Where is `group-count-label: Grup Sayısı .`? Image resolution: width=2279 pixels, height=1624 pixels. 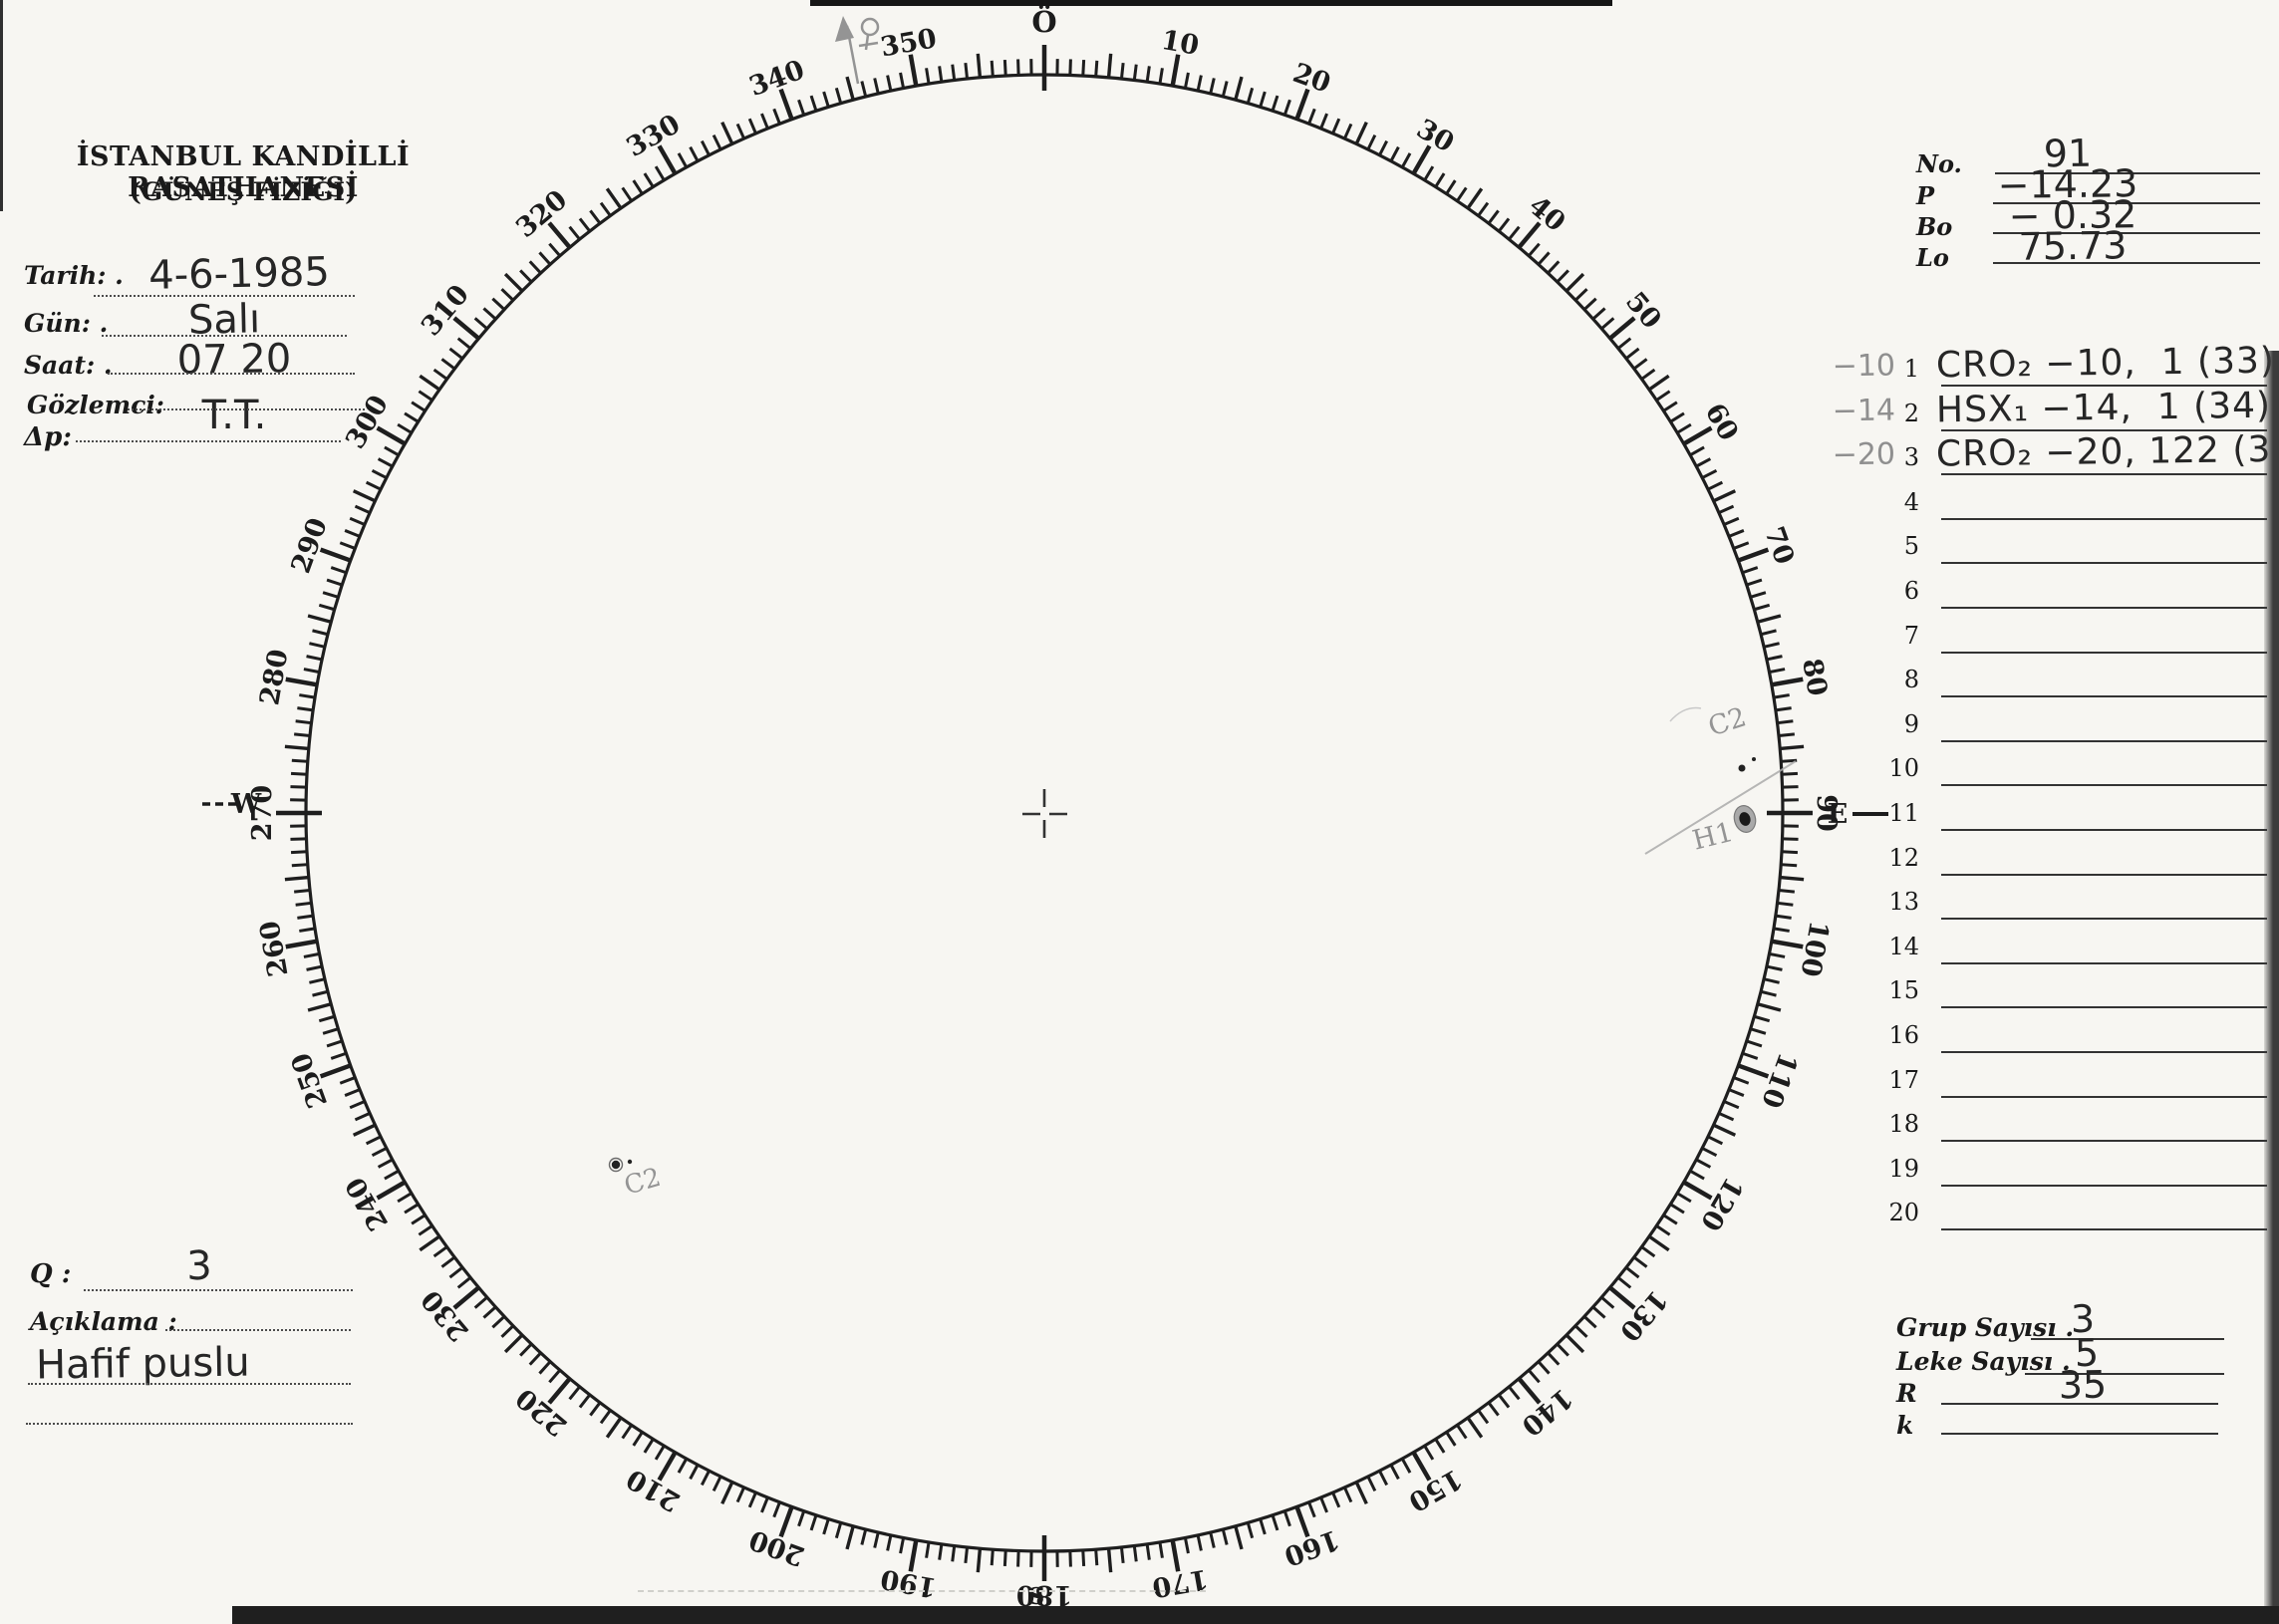
group-count-label: Grup Sayısı . is located at coordinates (1985, 1327).